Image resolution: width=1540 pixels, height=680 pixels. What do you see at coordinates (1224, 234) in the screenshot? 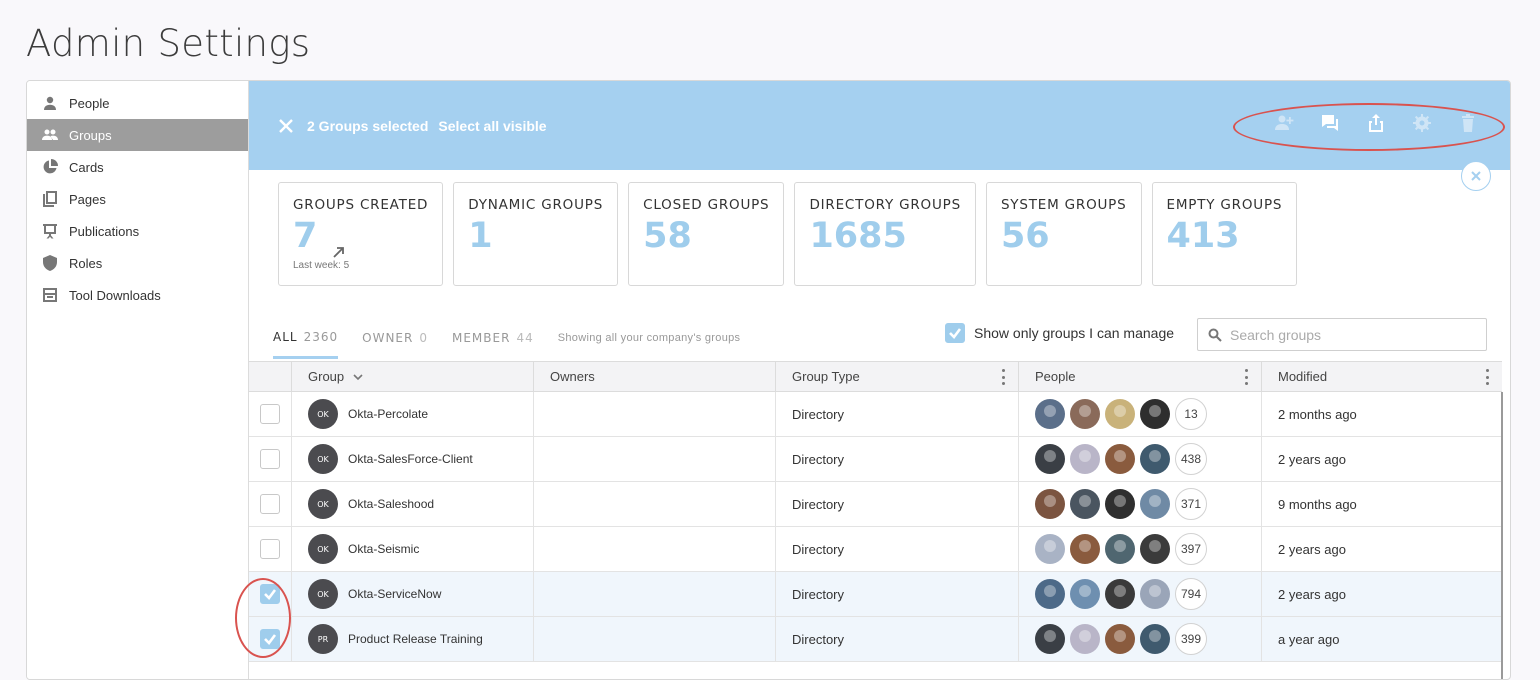
I see `stat-card-empty-groups: EMPTY GROUPS 413` at bounding box center [1224, 234].